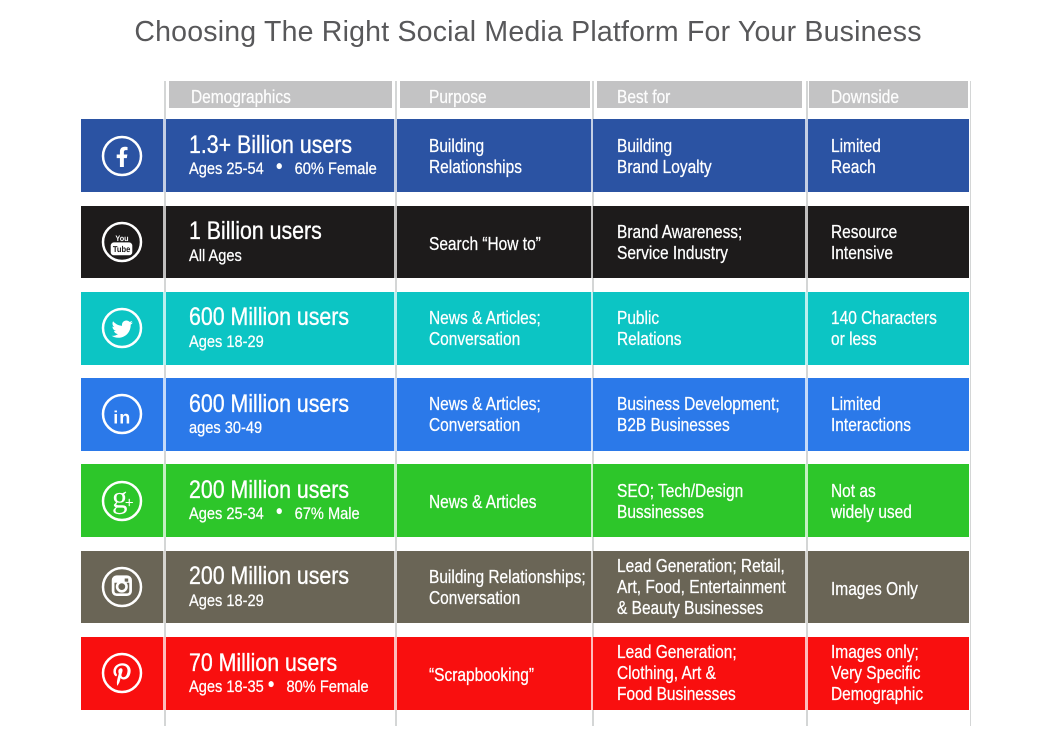  What do you see at coordinates (122, 418) in the screenshot?
I see `svg-text: in` at bounding box center [122, 418].